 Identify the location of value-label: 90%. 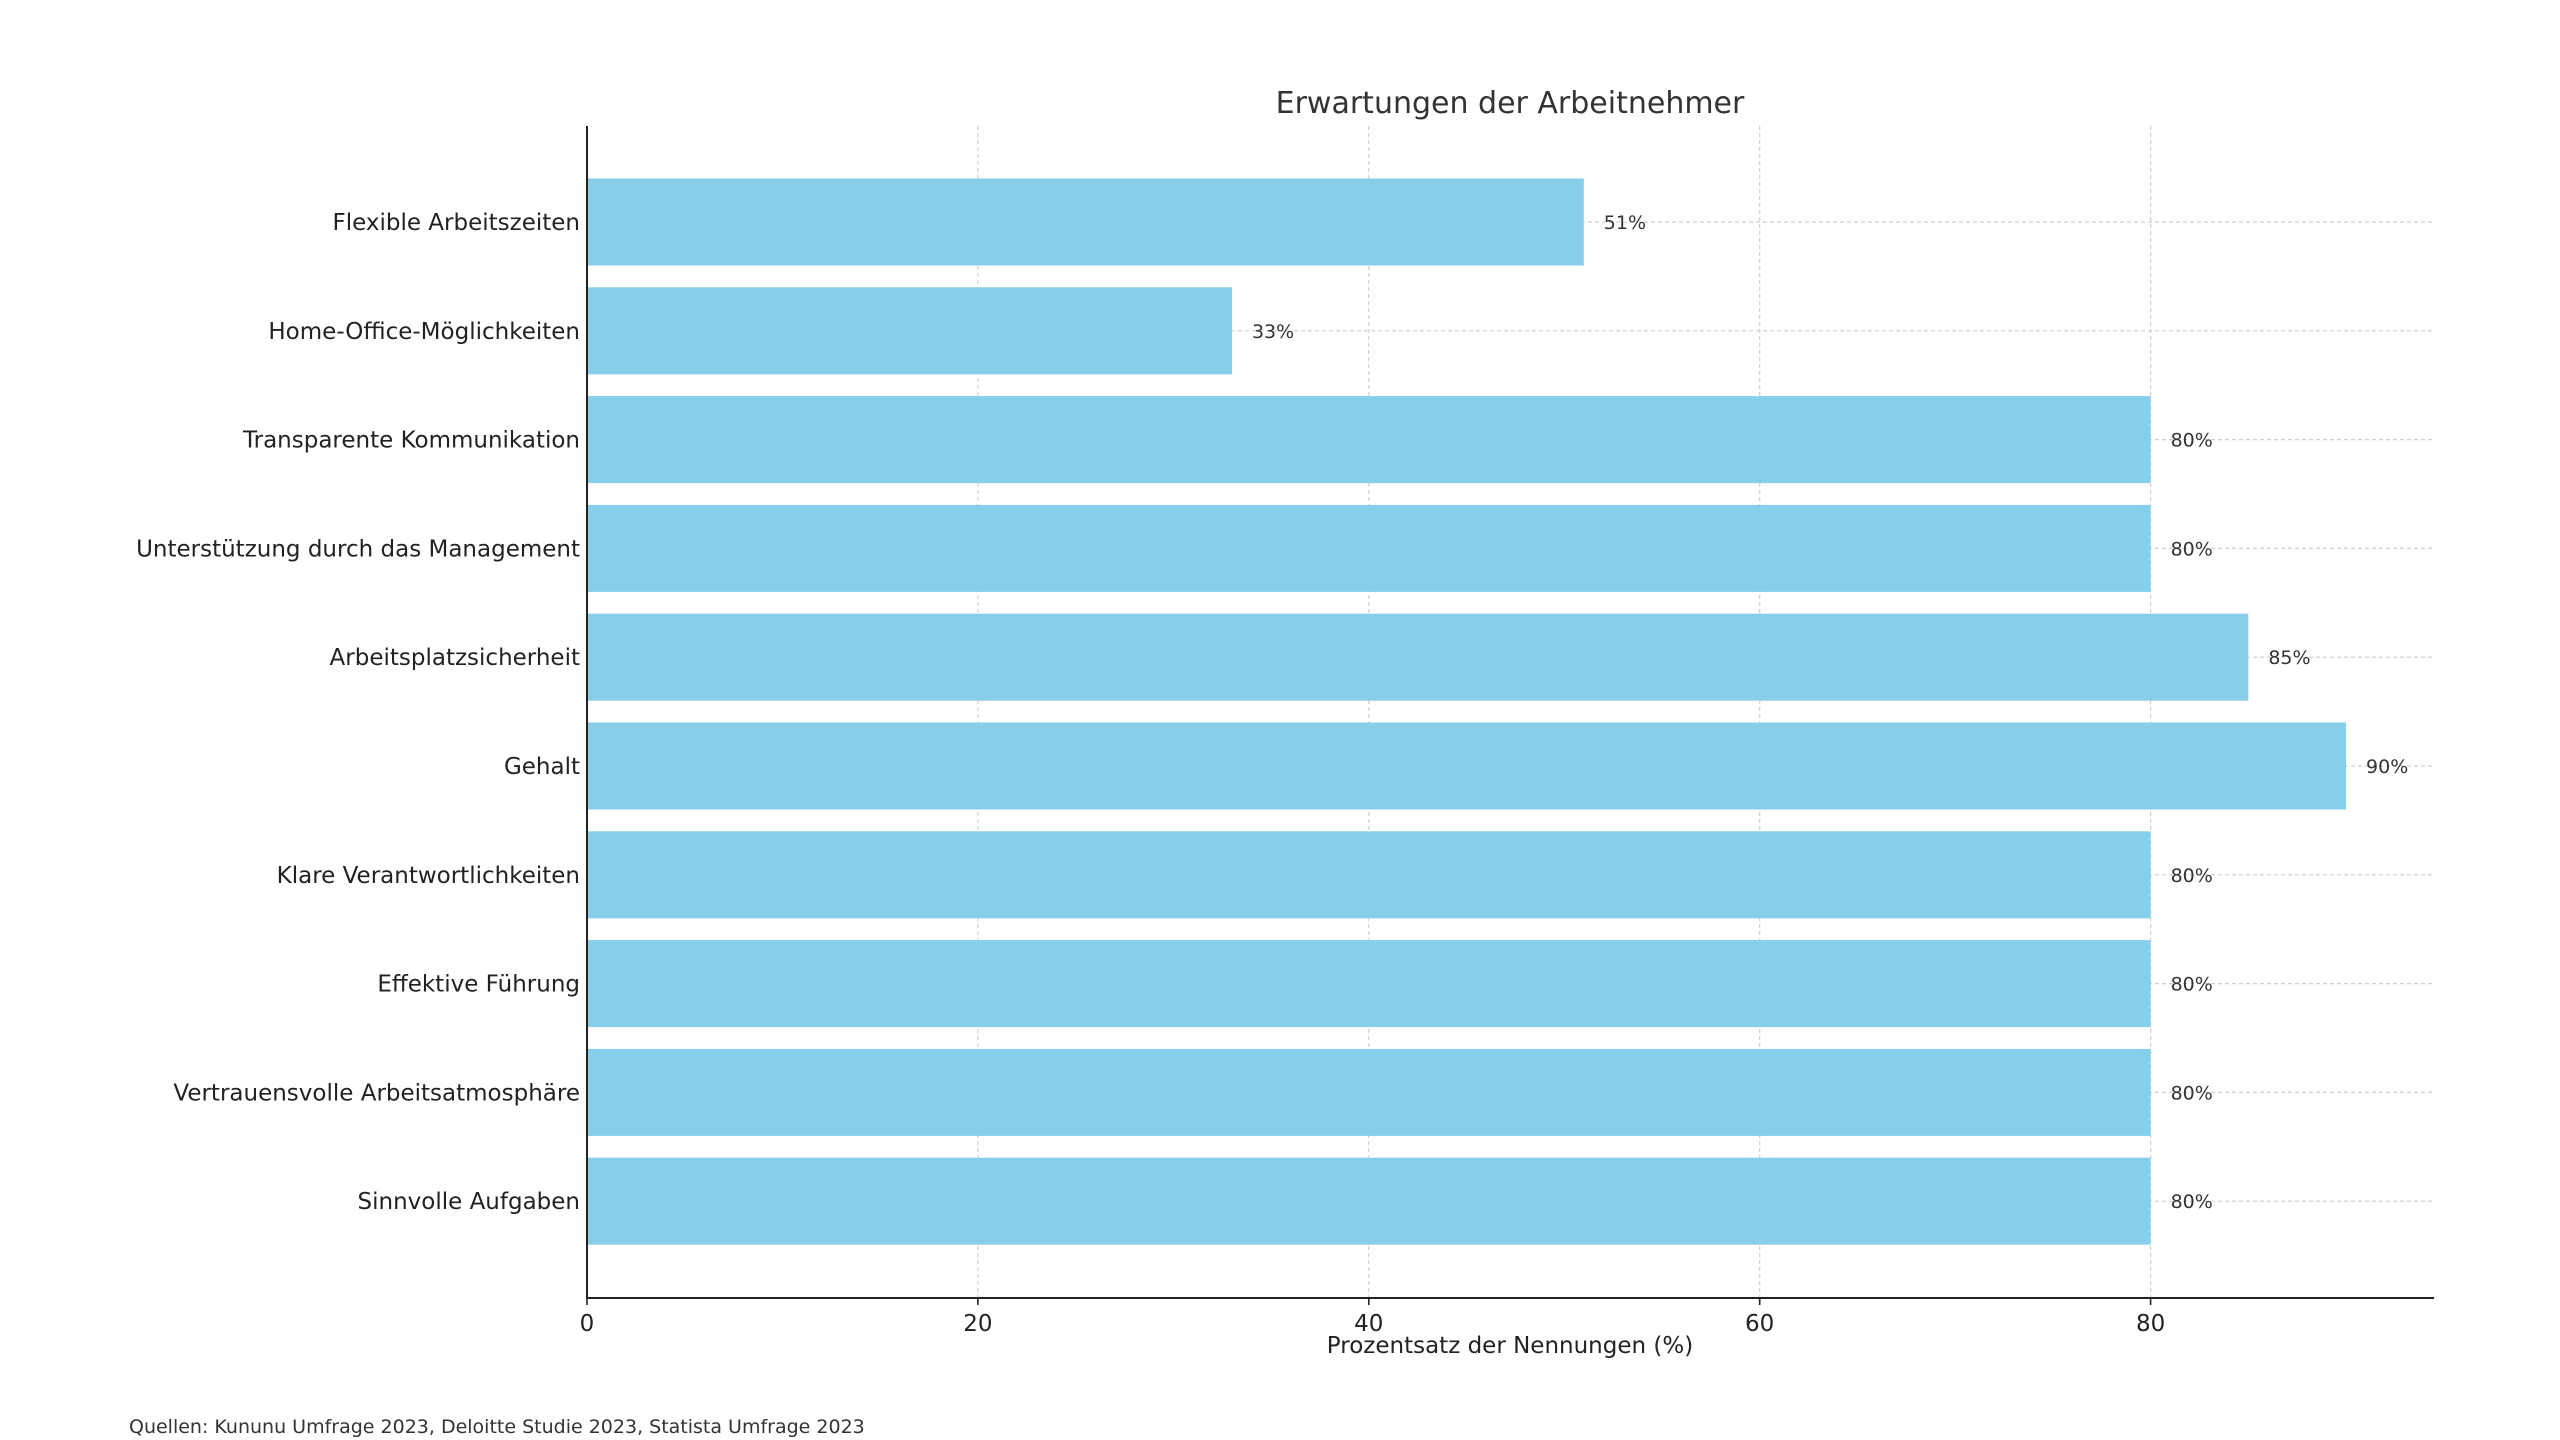
(2387, 767).